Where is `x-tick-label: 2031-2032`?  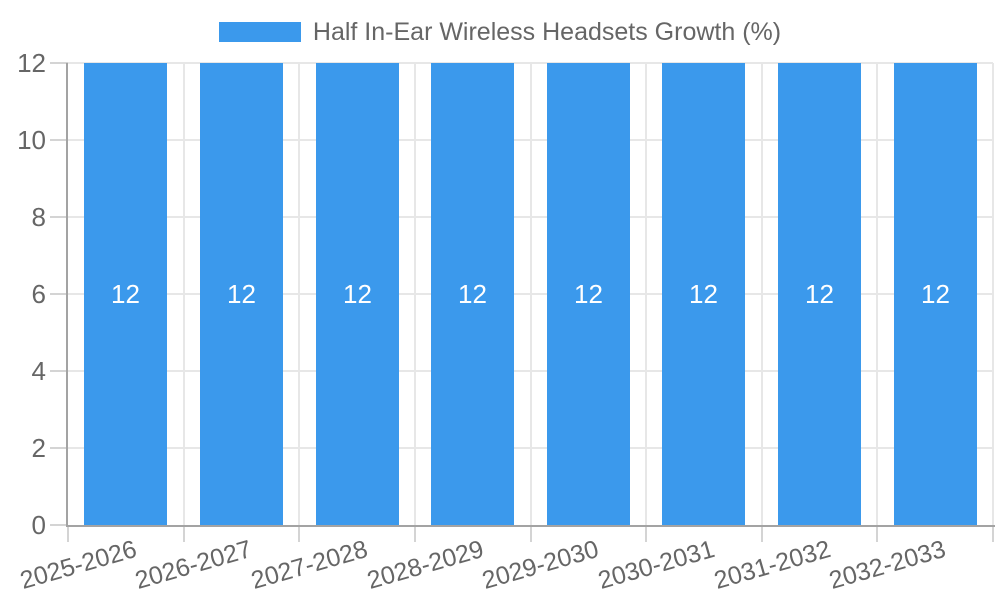 x-tick-label: 2031-2032 is located at coordinates (772, 565).